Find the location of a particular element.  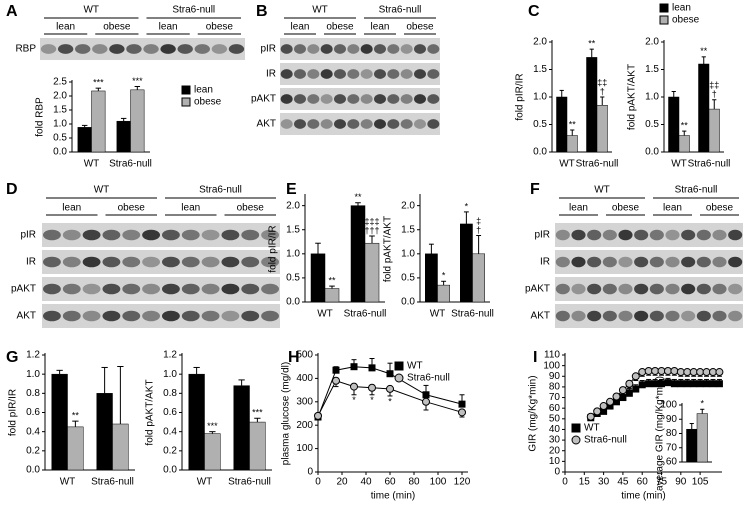

x-tick-label: 120 is located at coordinates (462, 482).